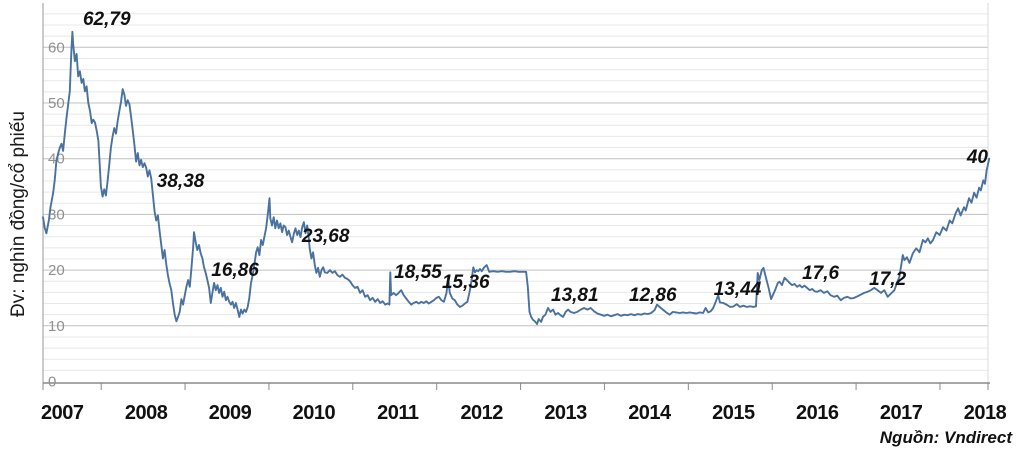 The width and height of the screenshot is (1022, 462). What do you see at coordinates (18, 214) in the screenshot?
I see `y-axis-title: Đv: nghìn đồng/cổ phiếu` at bounding box center [18, 214].